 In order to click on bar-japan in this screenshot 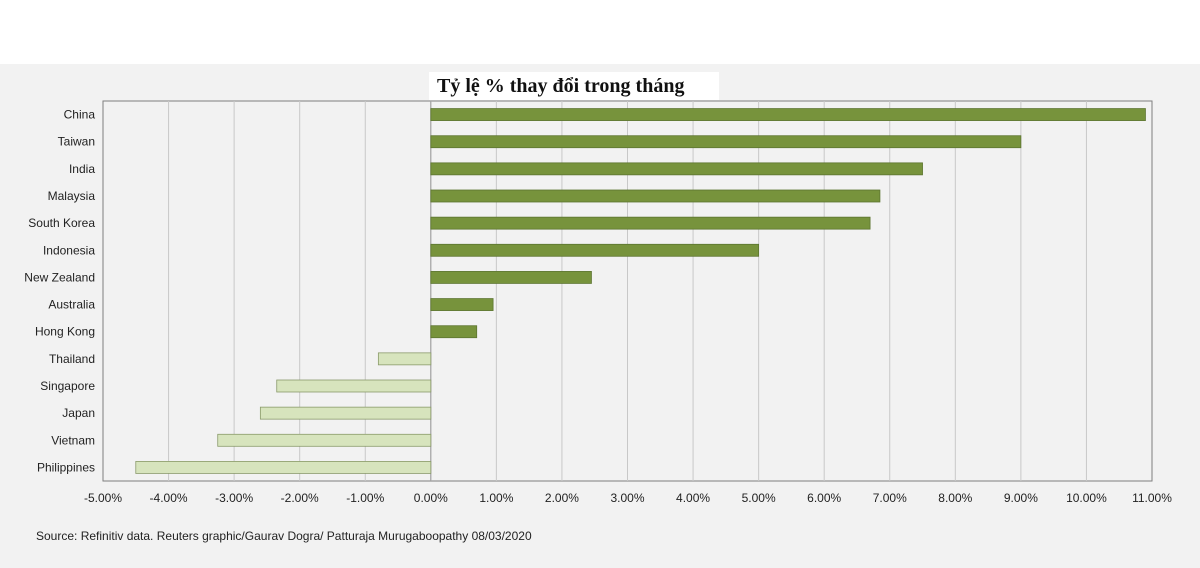, I will do `click(345, 413)`.